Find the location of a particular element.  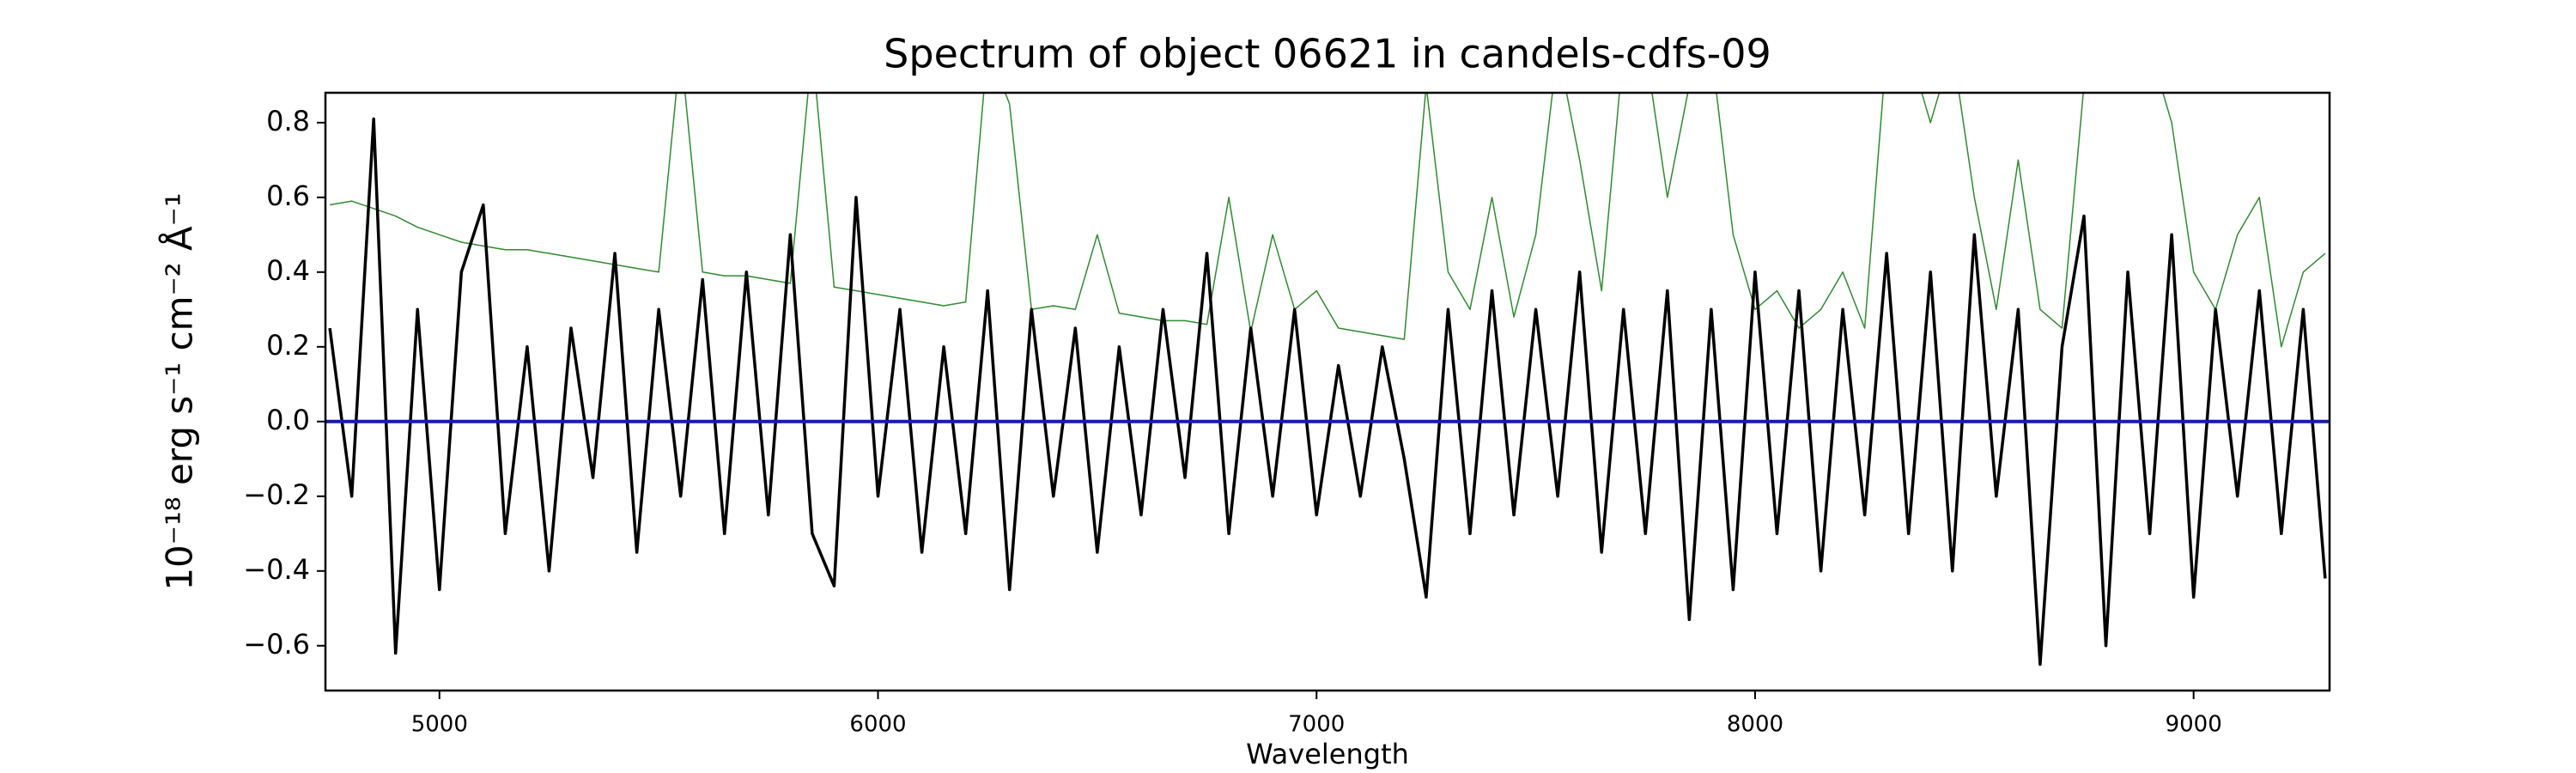

x-tick-label: 9000 is located at coordinates (2194, 725).